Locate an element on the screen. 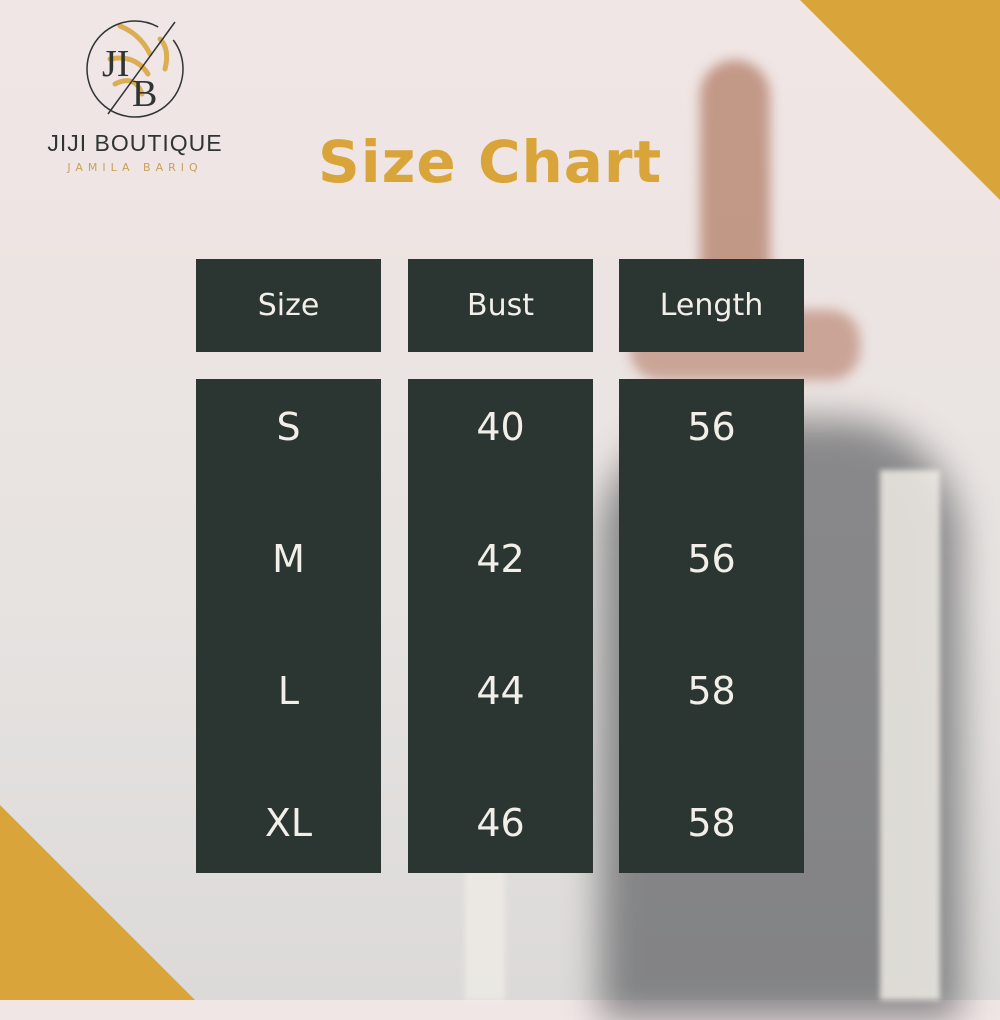 Image resolution: width=1000 pixels, height=1020 pixels. logo: JI B JIJI BOUTIQUE JAMILA BARIQ is located at coordinates (135, 94).